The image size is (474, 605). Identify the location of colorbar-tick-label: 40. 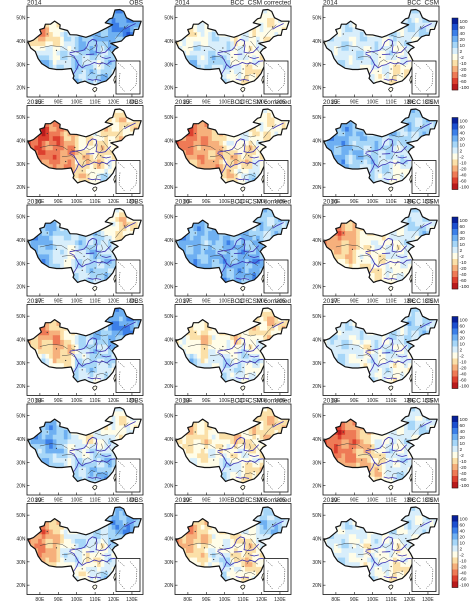
(463, 34).